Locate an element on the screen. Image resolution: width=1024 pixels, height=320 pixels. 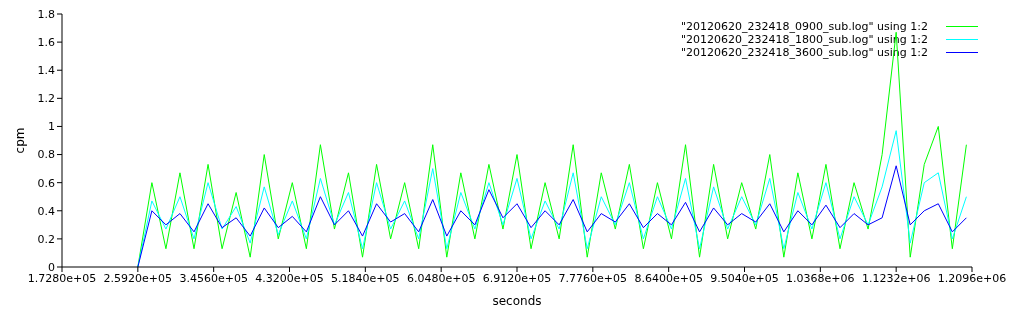
x-tick-label: 6.0480e+05 is located at coordinates (441, 278).